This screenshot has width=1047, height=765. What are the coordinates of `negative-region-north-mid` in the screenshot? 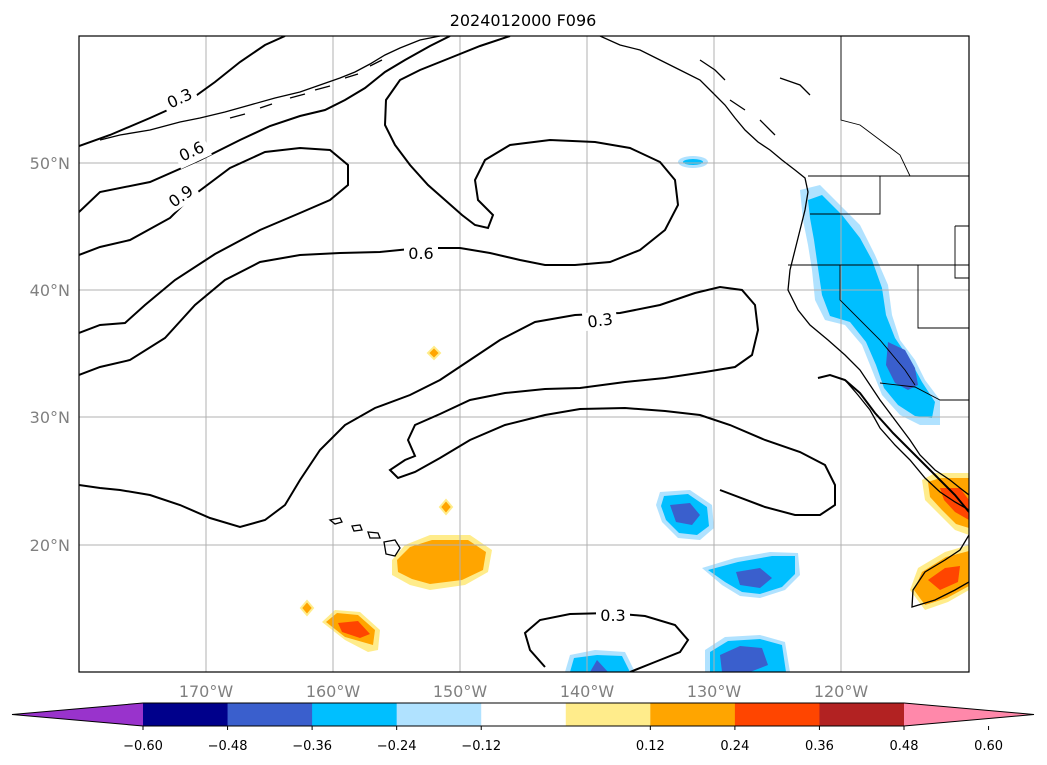 It's located at (693, 162).